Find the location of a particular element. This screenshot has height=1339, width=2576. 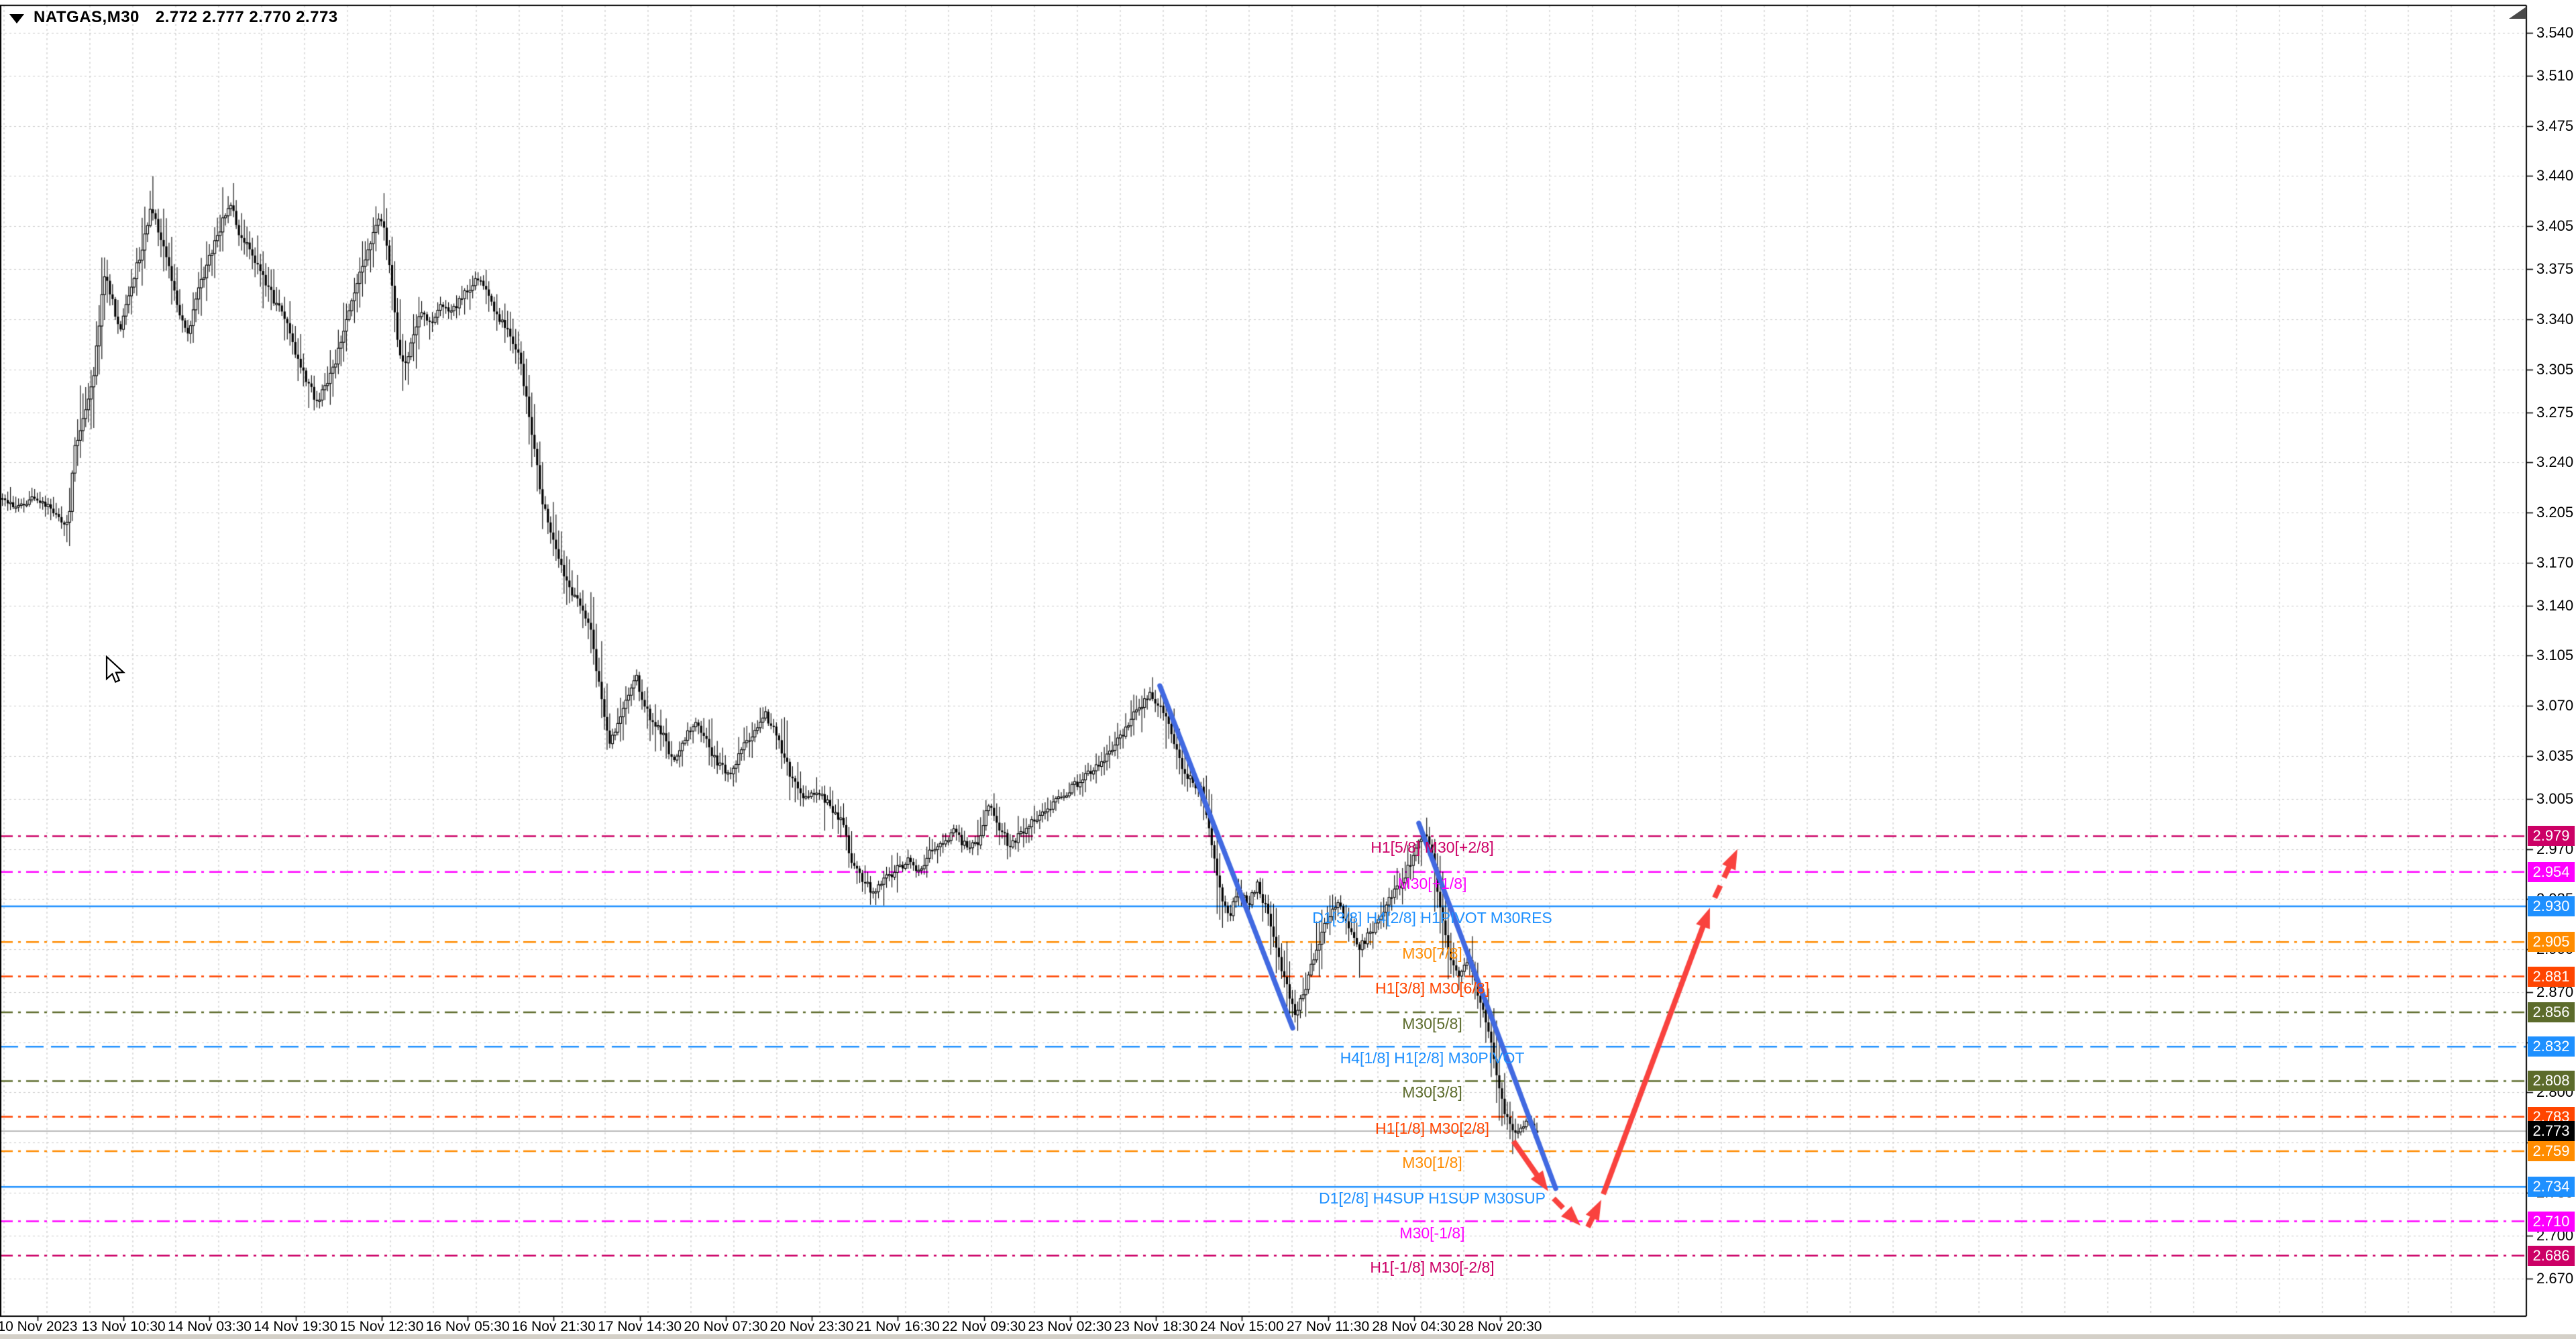

level-label: M30[7/8] is located at coordinates (1432, 954).